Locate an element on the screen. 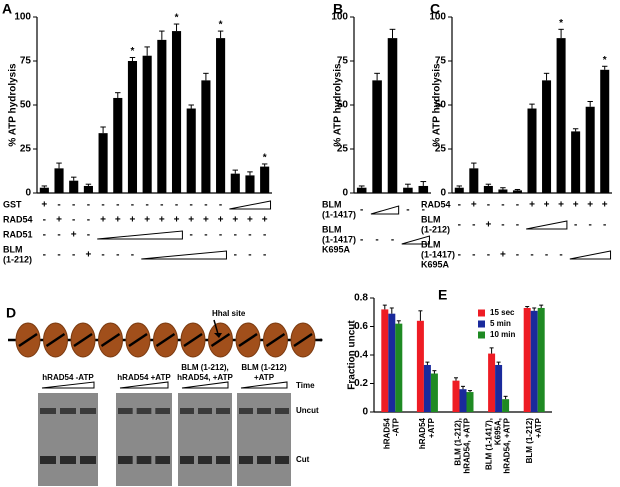 This screenshot has height=487, width=620. y-tick-label: 0.4 is located at coordinates (361, 355).